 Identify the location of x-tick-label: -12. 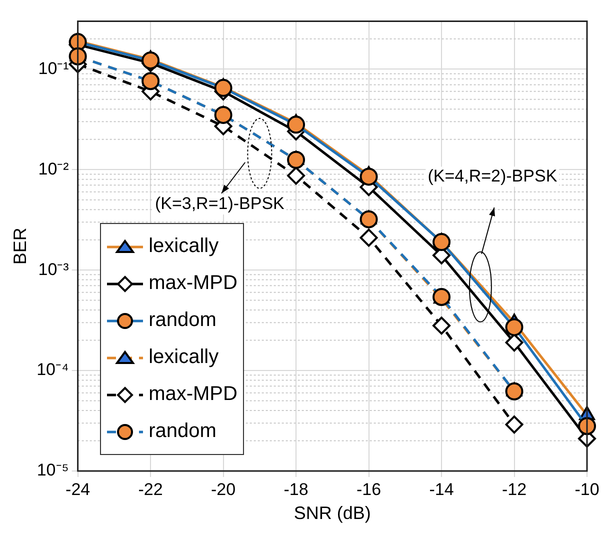
(514, 489).